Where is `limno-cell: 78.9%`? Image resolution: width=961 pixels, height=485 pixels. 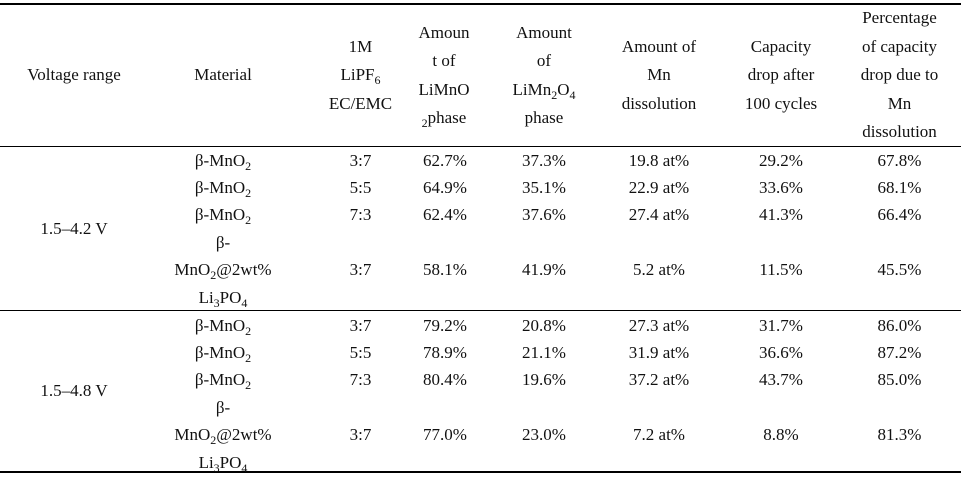 limno-cell: 78.9% is located at coordinates (445, 352).